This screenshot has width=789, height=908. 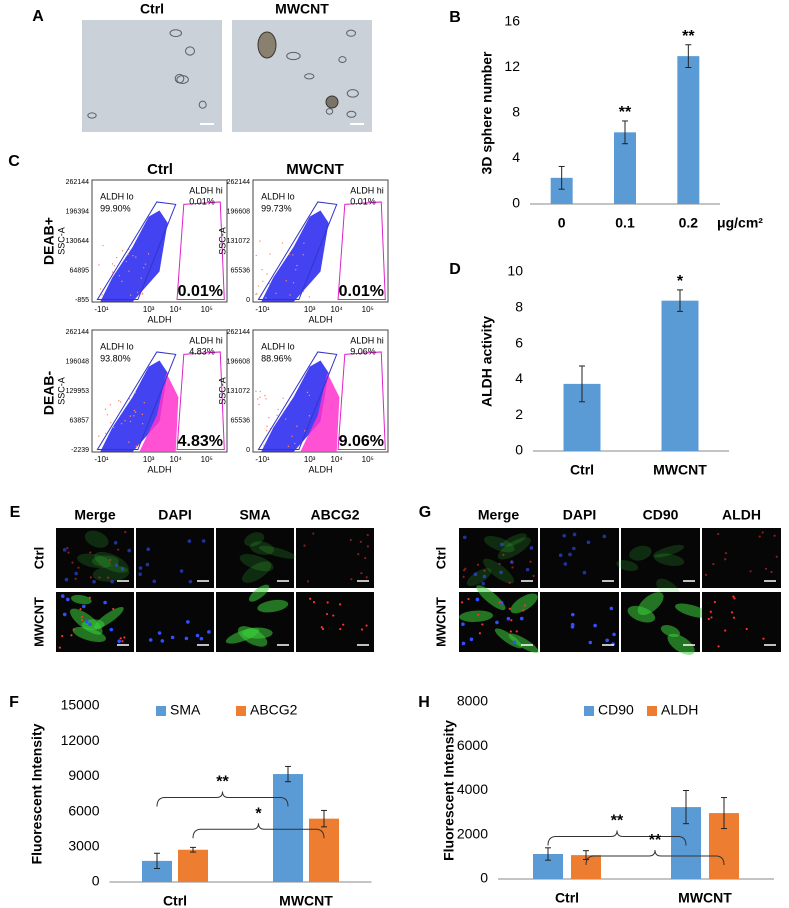 I want to click on gate-lo, so click(x=136, y=401).